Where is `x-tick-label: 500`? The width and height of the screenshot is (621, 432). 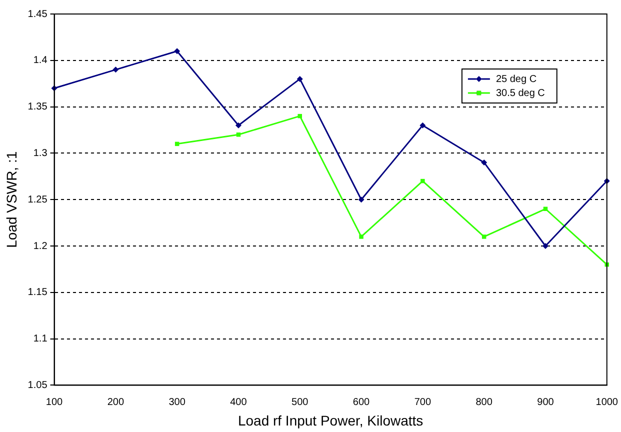
x-tick-label: 500 is located at coordinates (300, 402).